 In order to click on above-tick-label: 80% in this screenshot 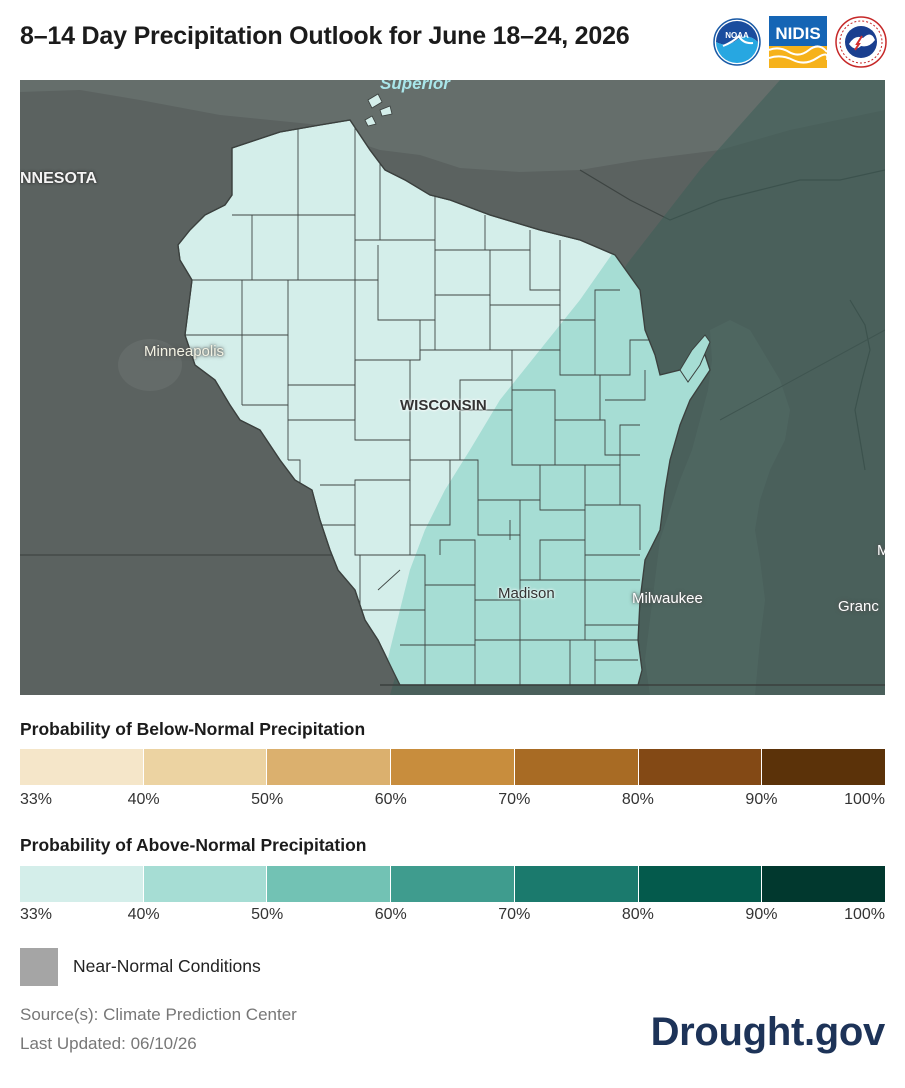, I will do `click(637, 914)`.